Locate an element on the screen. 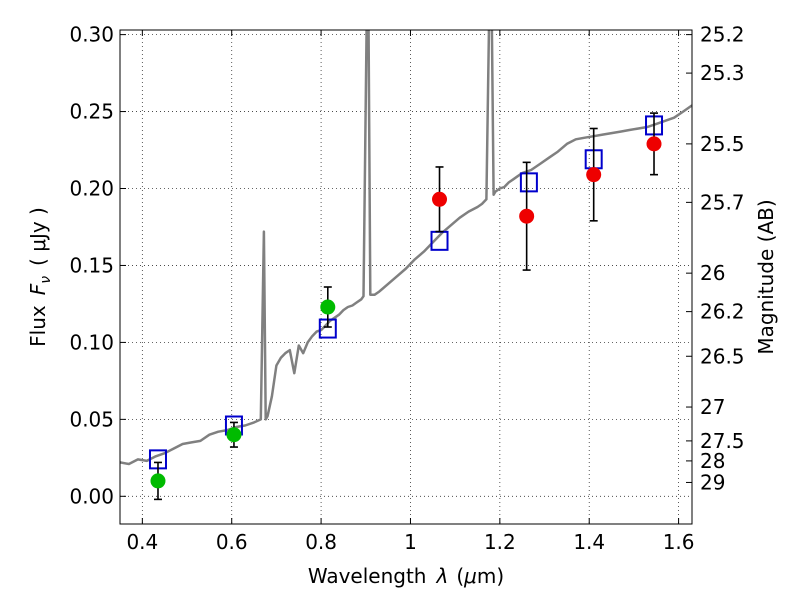 The image size is (800, 600). magnitude-tick-label: 27 is located at coordinates (712, 407).